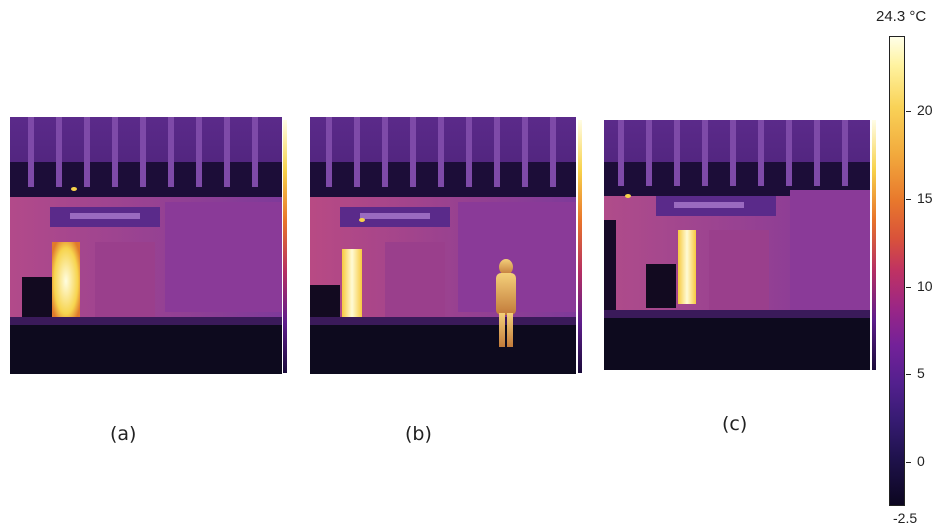 Image resolution: width=946 pixels, height=530 pixels. I want to click on scale-tick-label: 5, so click(921, 373).